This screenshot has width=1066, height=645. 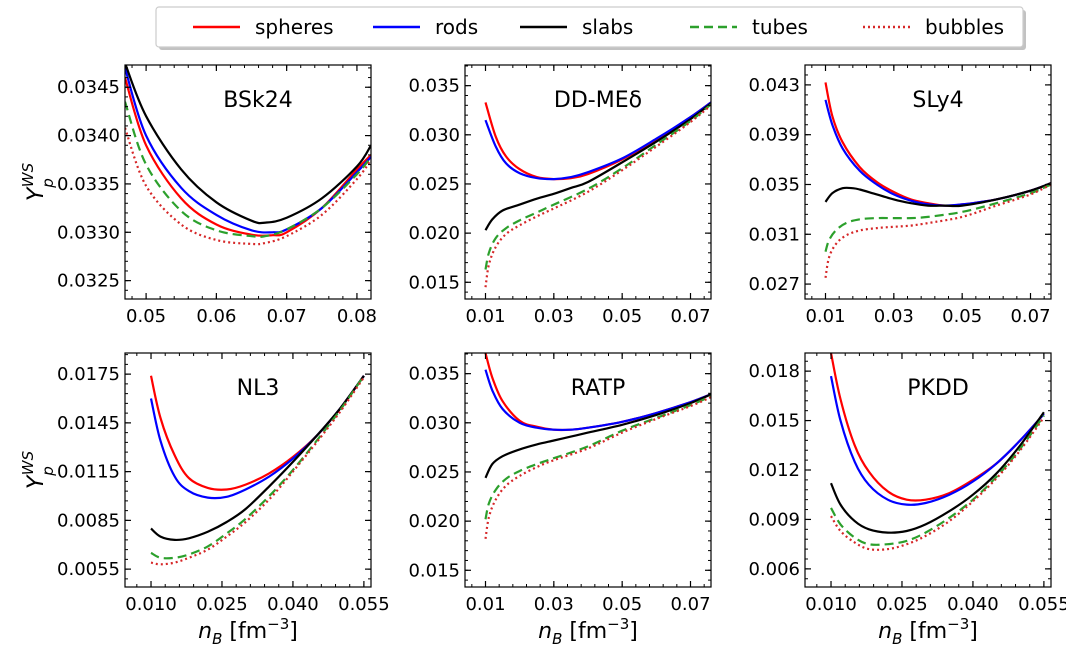 What do you see at coordinates (88, 232) in the screenshot?
I see `y-tick-label: 0.0330` at bounding box center [88, 232].